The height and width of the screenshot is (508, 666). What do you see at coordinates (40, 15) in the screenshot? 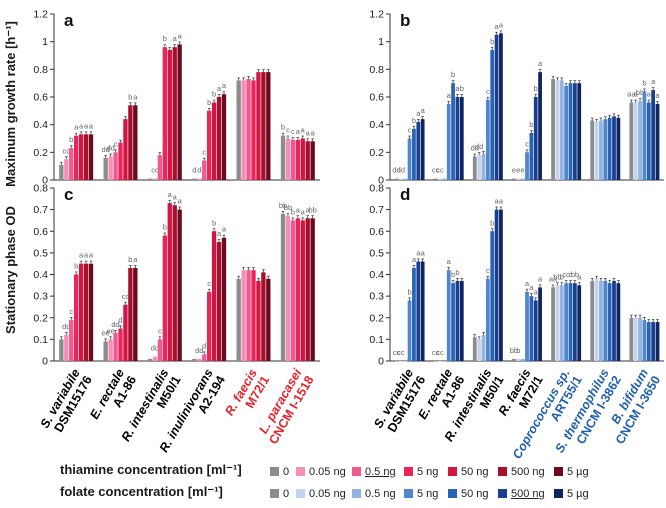
I see `y-tick-label: 1.2` at bounding box center [40, 15].